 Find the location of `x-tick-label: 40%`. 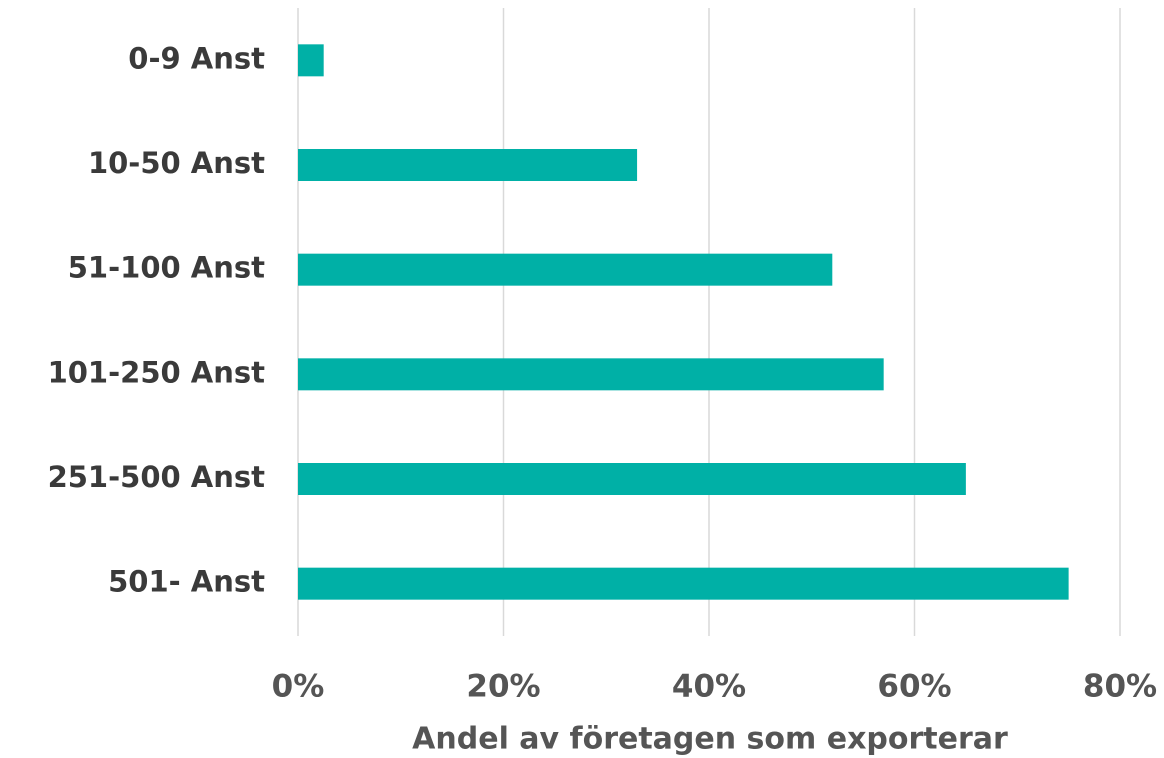

x-tick-label: 40% is located at coordinates (709, 687).